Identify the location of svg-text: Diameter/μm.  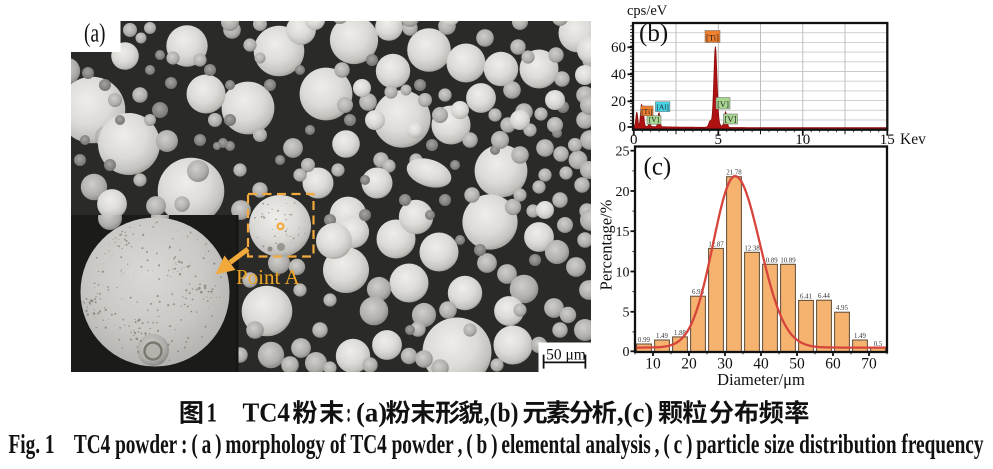
(761, 379).